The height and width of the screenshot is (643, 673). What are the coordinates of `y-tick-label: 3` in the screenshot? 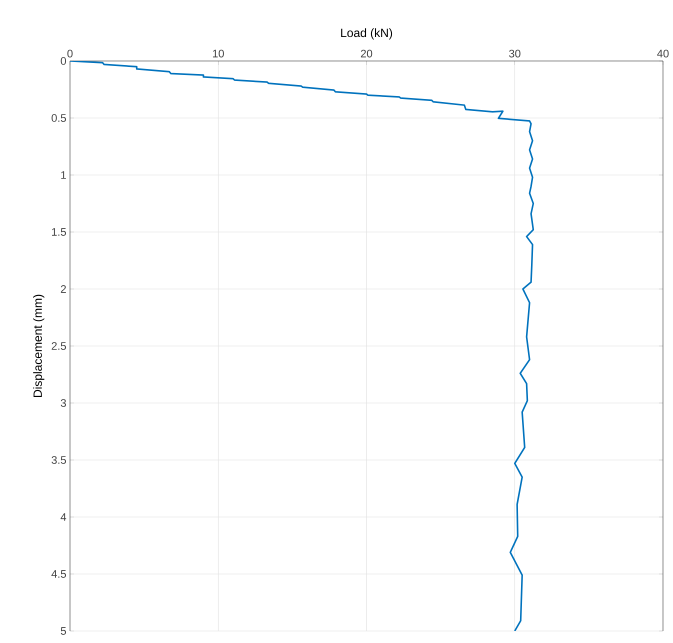 It's located at (63, 403).